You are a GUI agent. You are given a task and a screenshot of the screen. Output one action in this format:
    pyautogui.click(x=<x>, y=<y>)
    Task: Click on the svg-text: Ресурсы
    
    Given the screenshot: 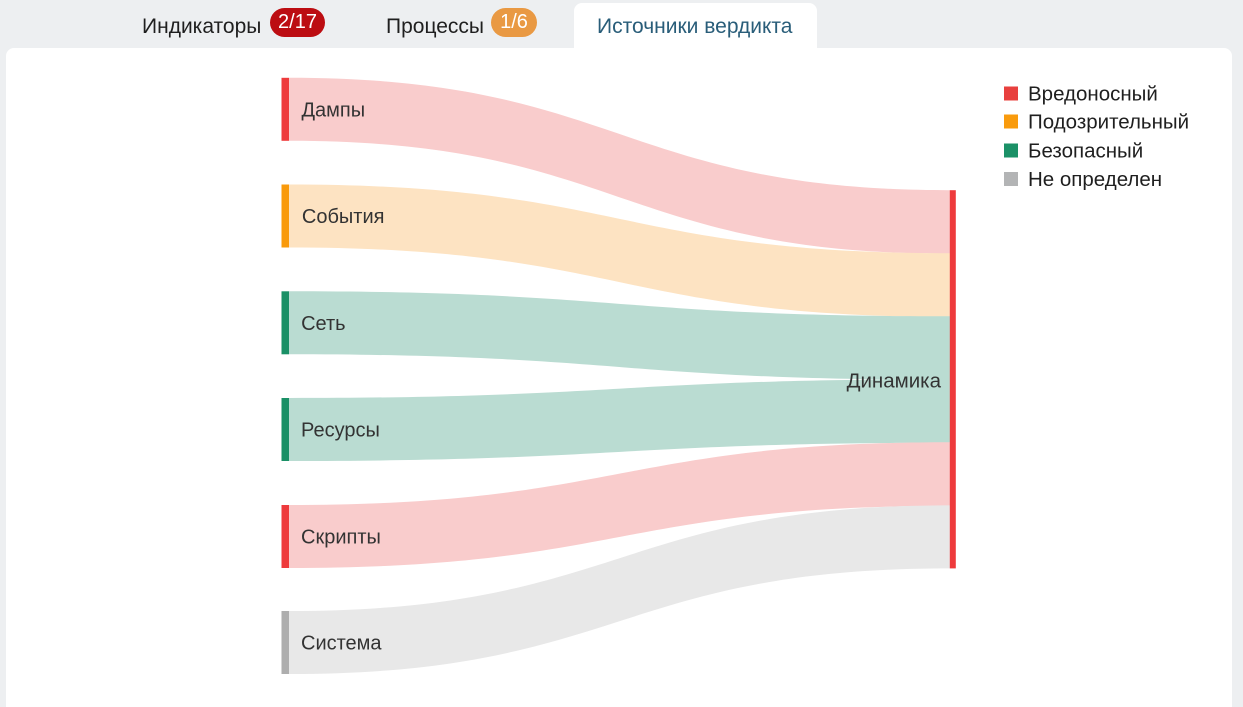 What is the action you would take?
    pyautogui.click(x=340, y=431)
    